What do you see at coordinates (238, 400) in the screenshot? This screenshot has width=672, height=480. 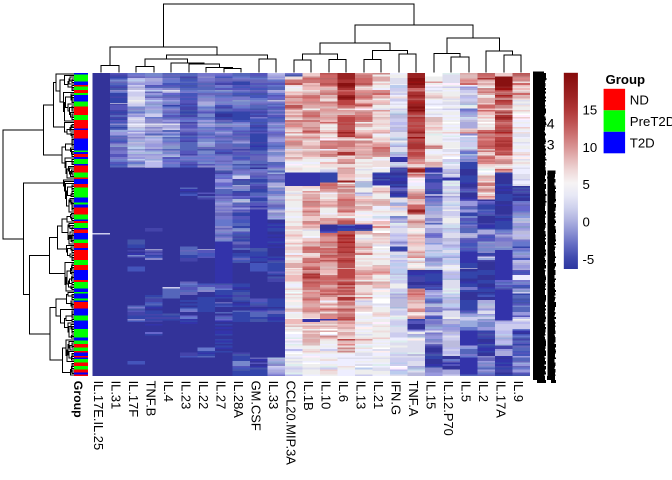 I see `svg-text: IL.28A` at bounding box center [238, 400].